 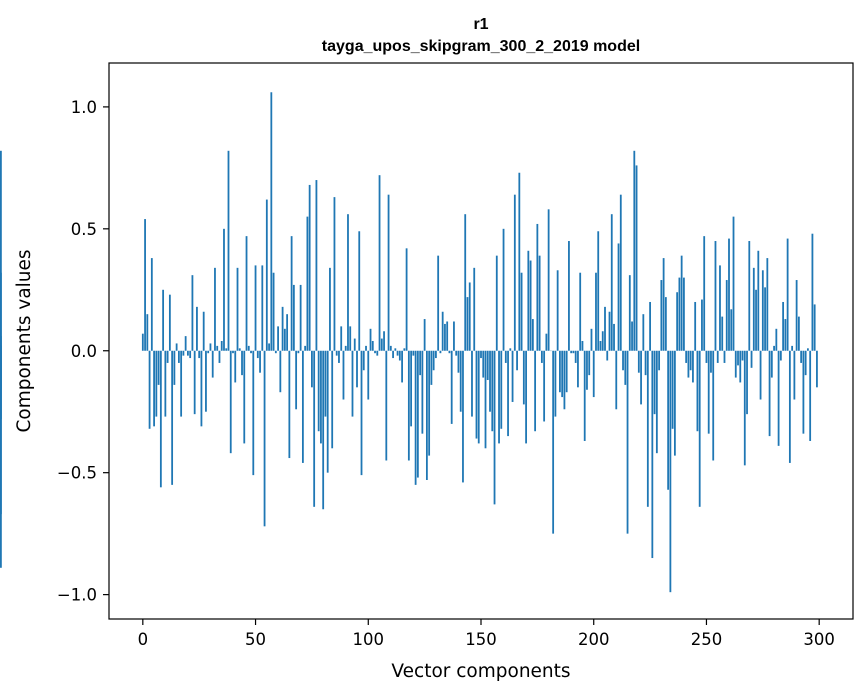 What do you see at coordinates (707, 639) in the screenshot?
I see `x-tick-label: 250` at bounding box center [707, 639].